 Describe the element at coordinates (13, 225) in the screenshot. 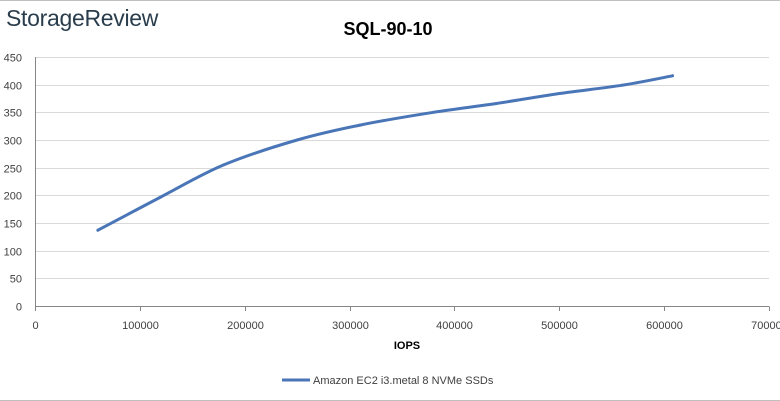

I see `y-tick-label: 150` at that location.